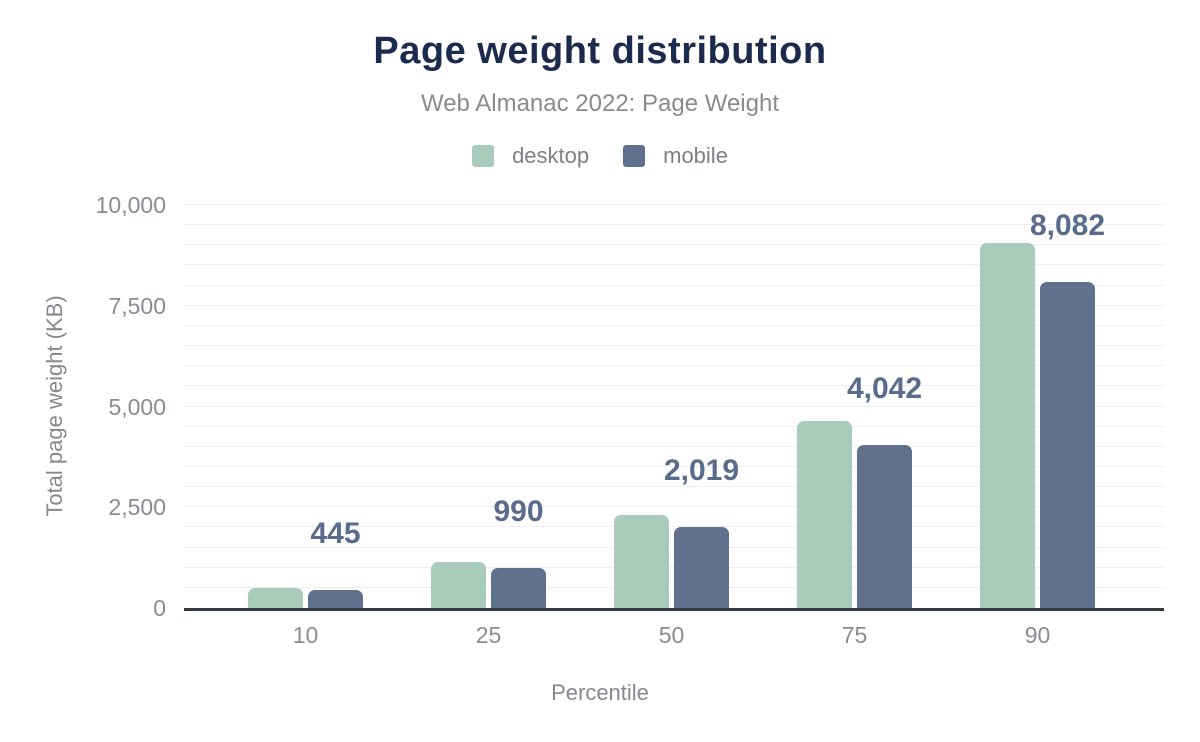 The width and height of the screenshot is (1200, 742). Describe the element at coordinates (674, 527) in the screenshot. I see `gridline-2000` at that location.